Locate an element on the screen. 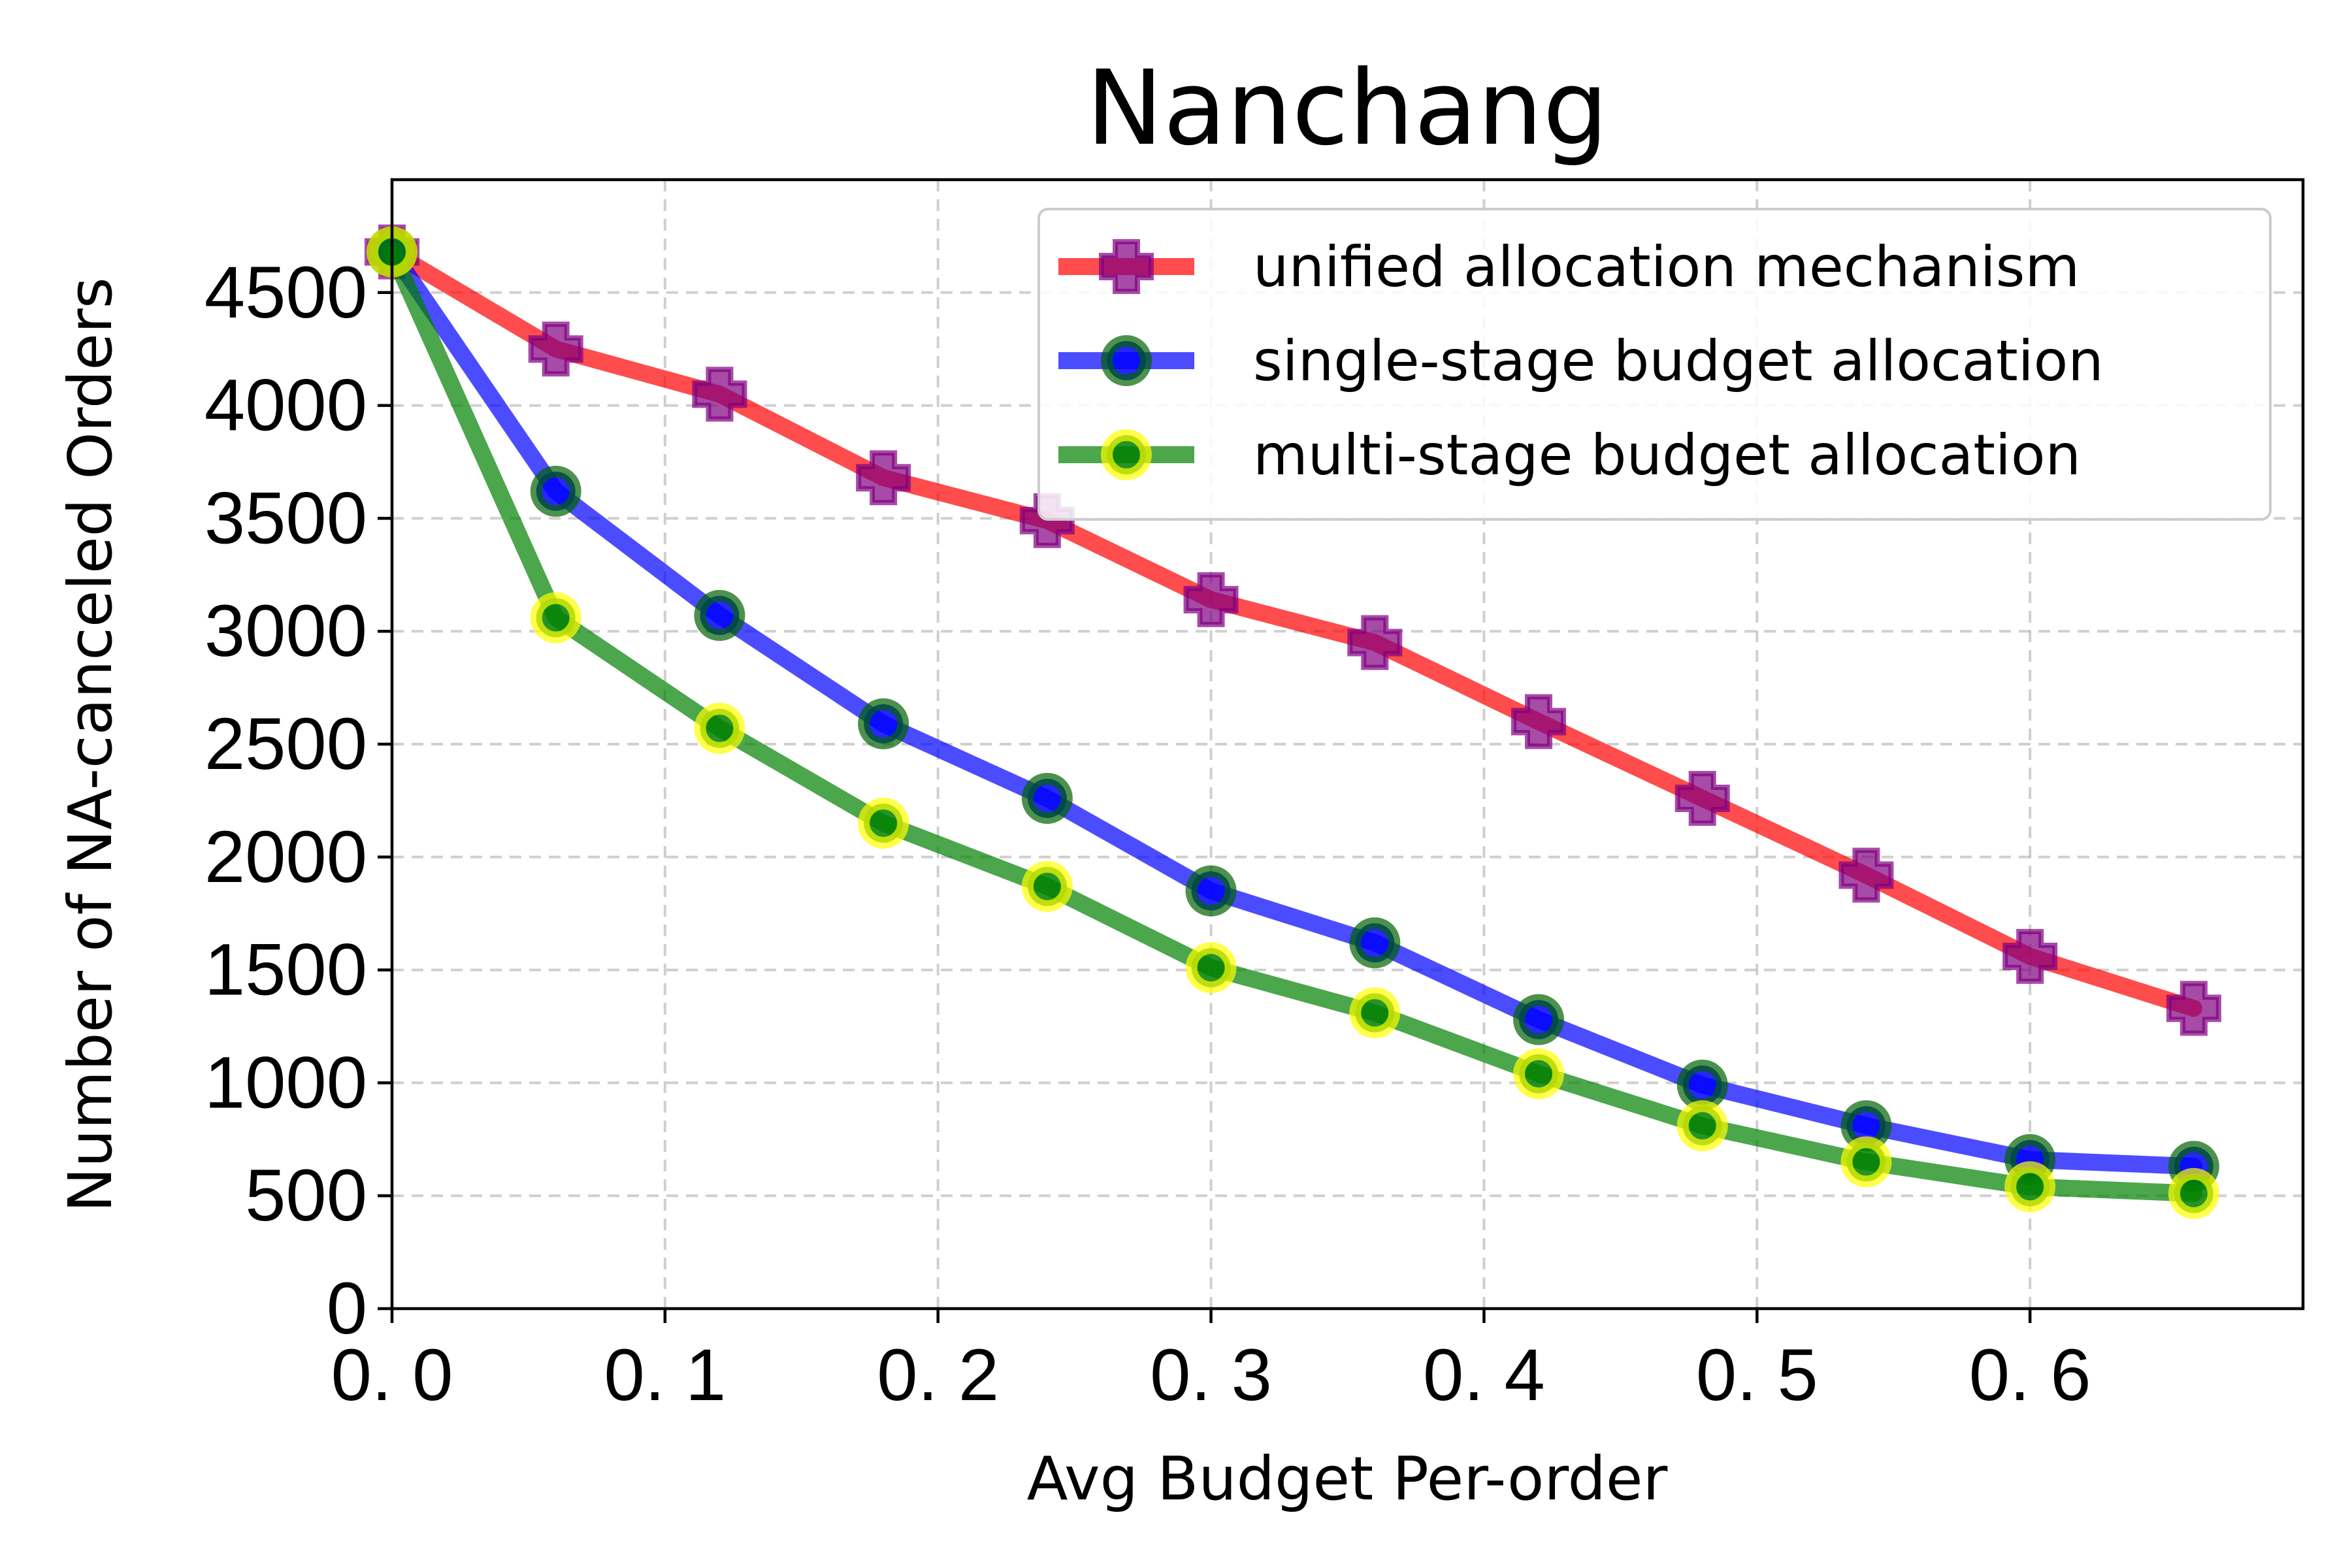 Image resolution: width=2352 pixels, height=1568 pixels. legend-item: unified allocation mechanism is located at coordinates (1569, 267).